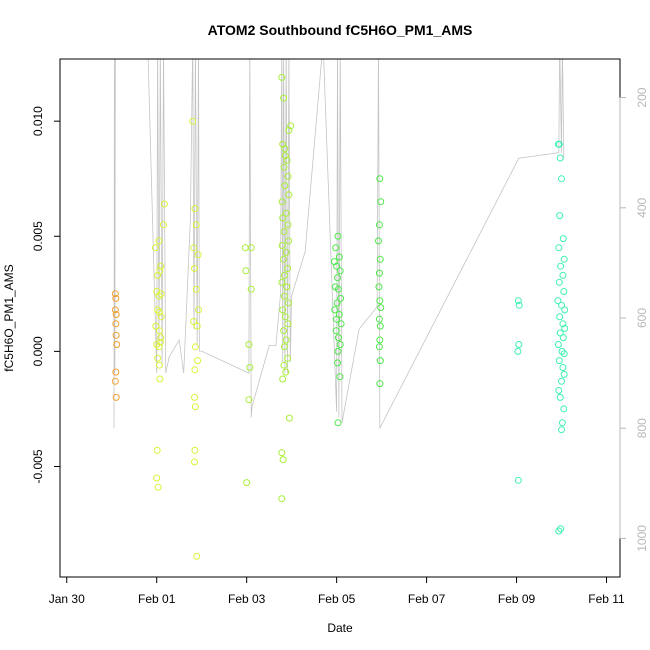 This screenshot has width=650, height=650. Describe the element at coordinates (38, 236) in the screenshot. I see `y-tick-label: 0.005` at that location.